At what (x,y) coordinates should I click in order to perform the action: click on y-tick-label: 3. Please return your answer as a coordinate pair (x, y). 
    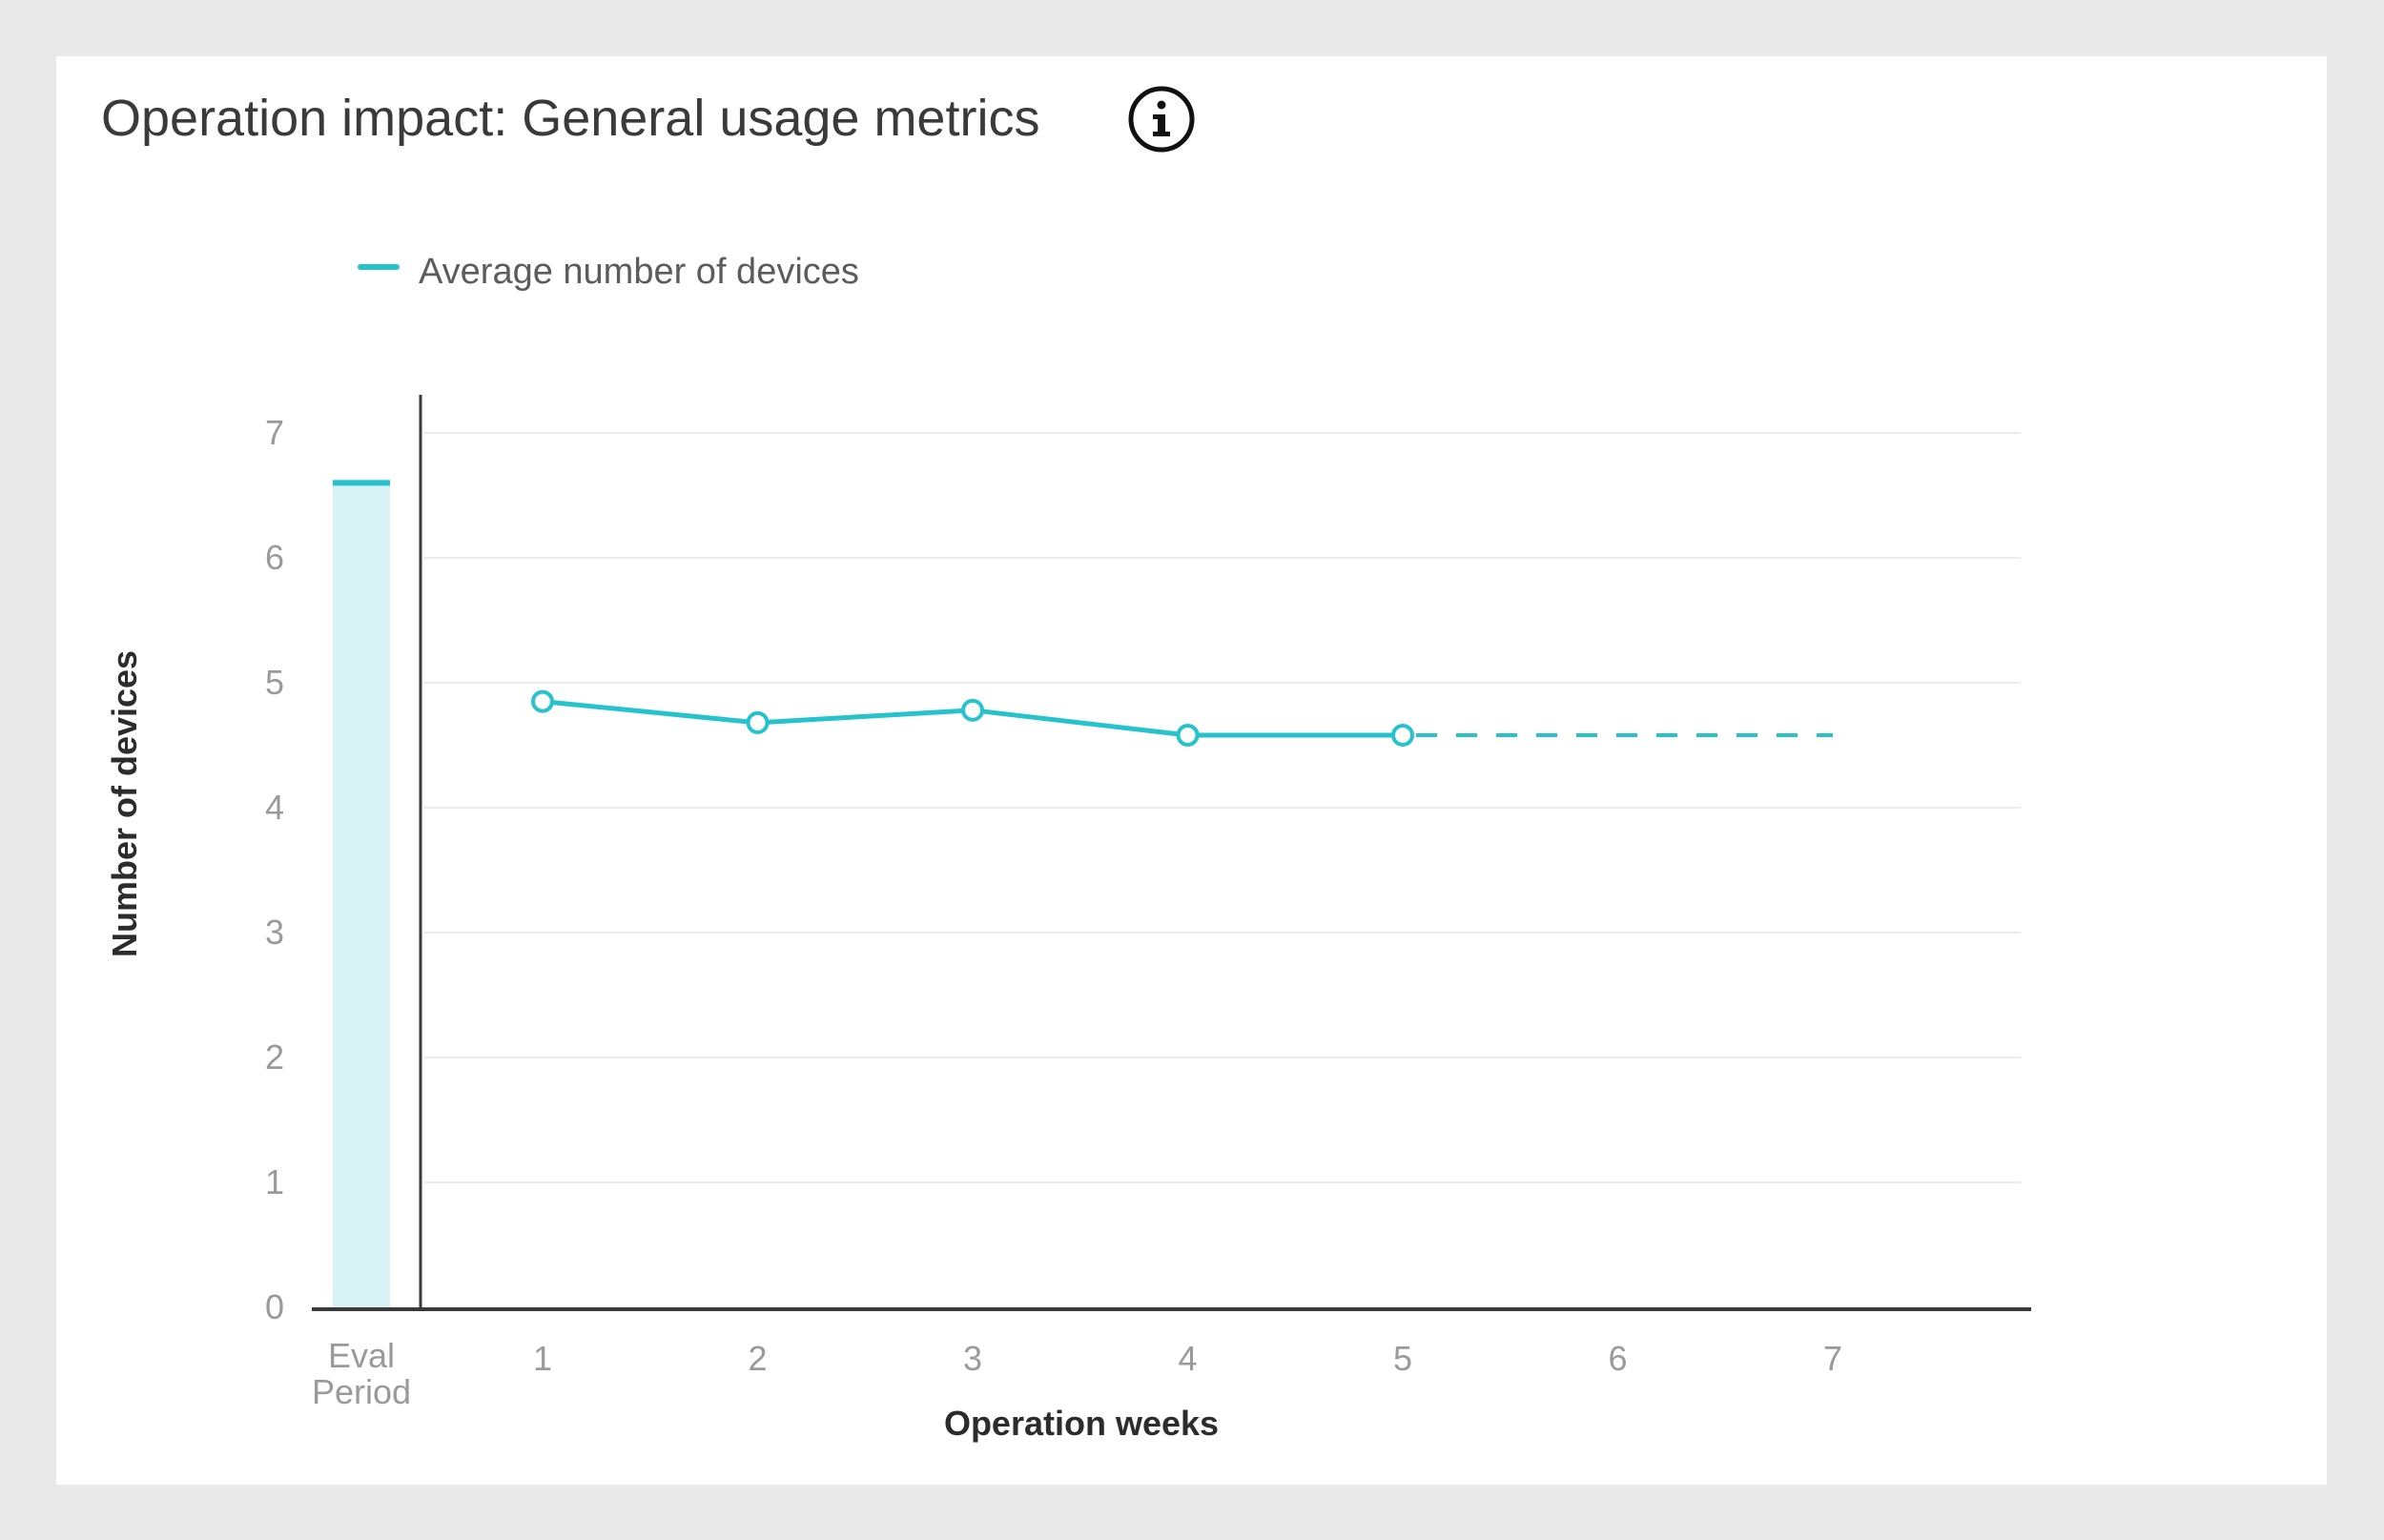
    Looking at the image, I should click on (274, 932).